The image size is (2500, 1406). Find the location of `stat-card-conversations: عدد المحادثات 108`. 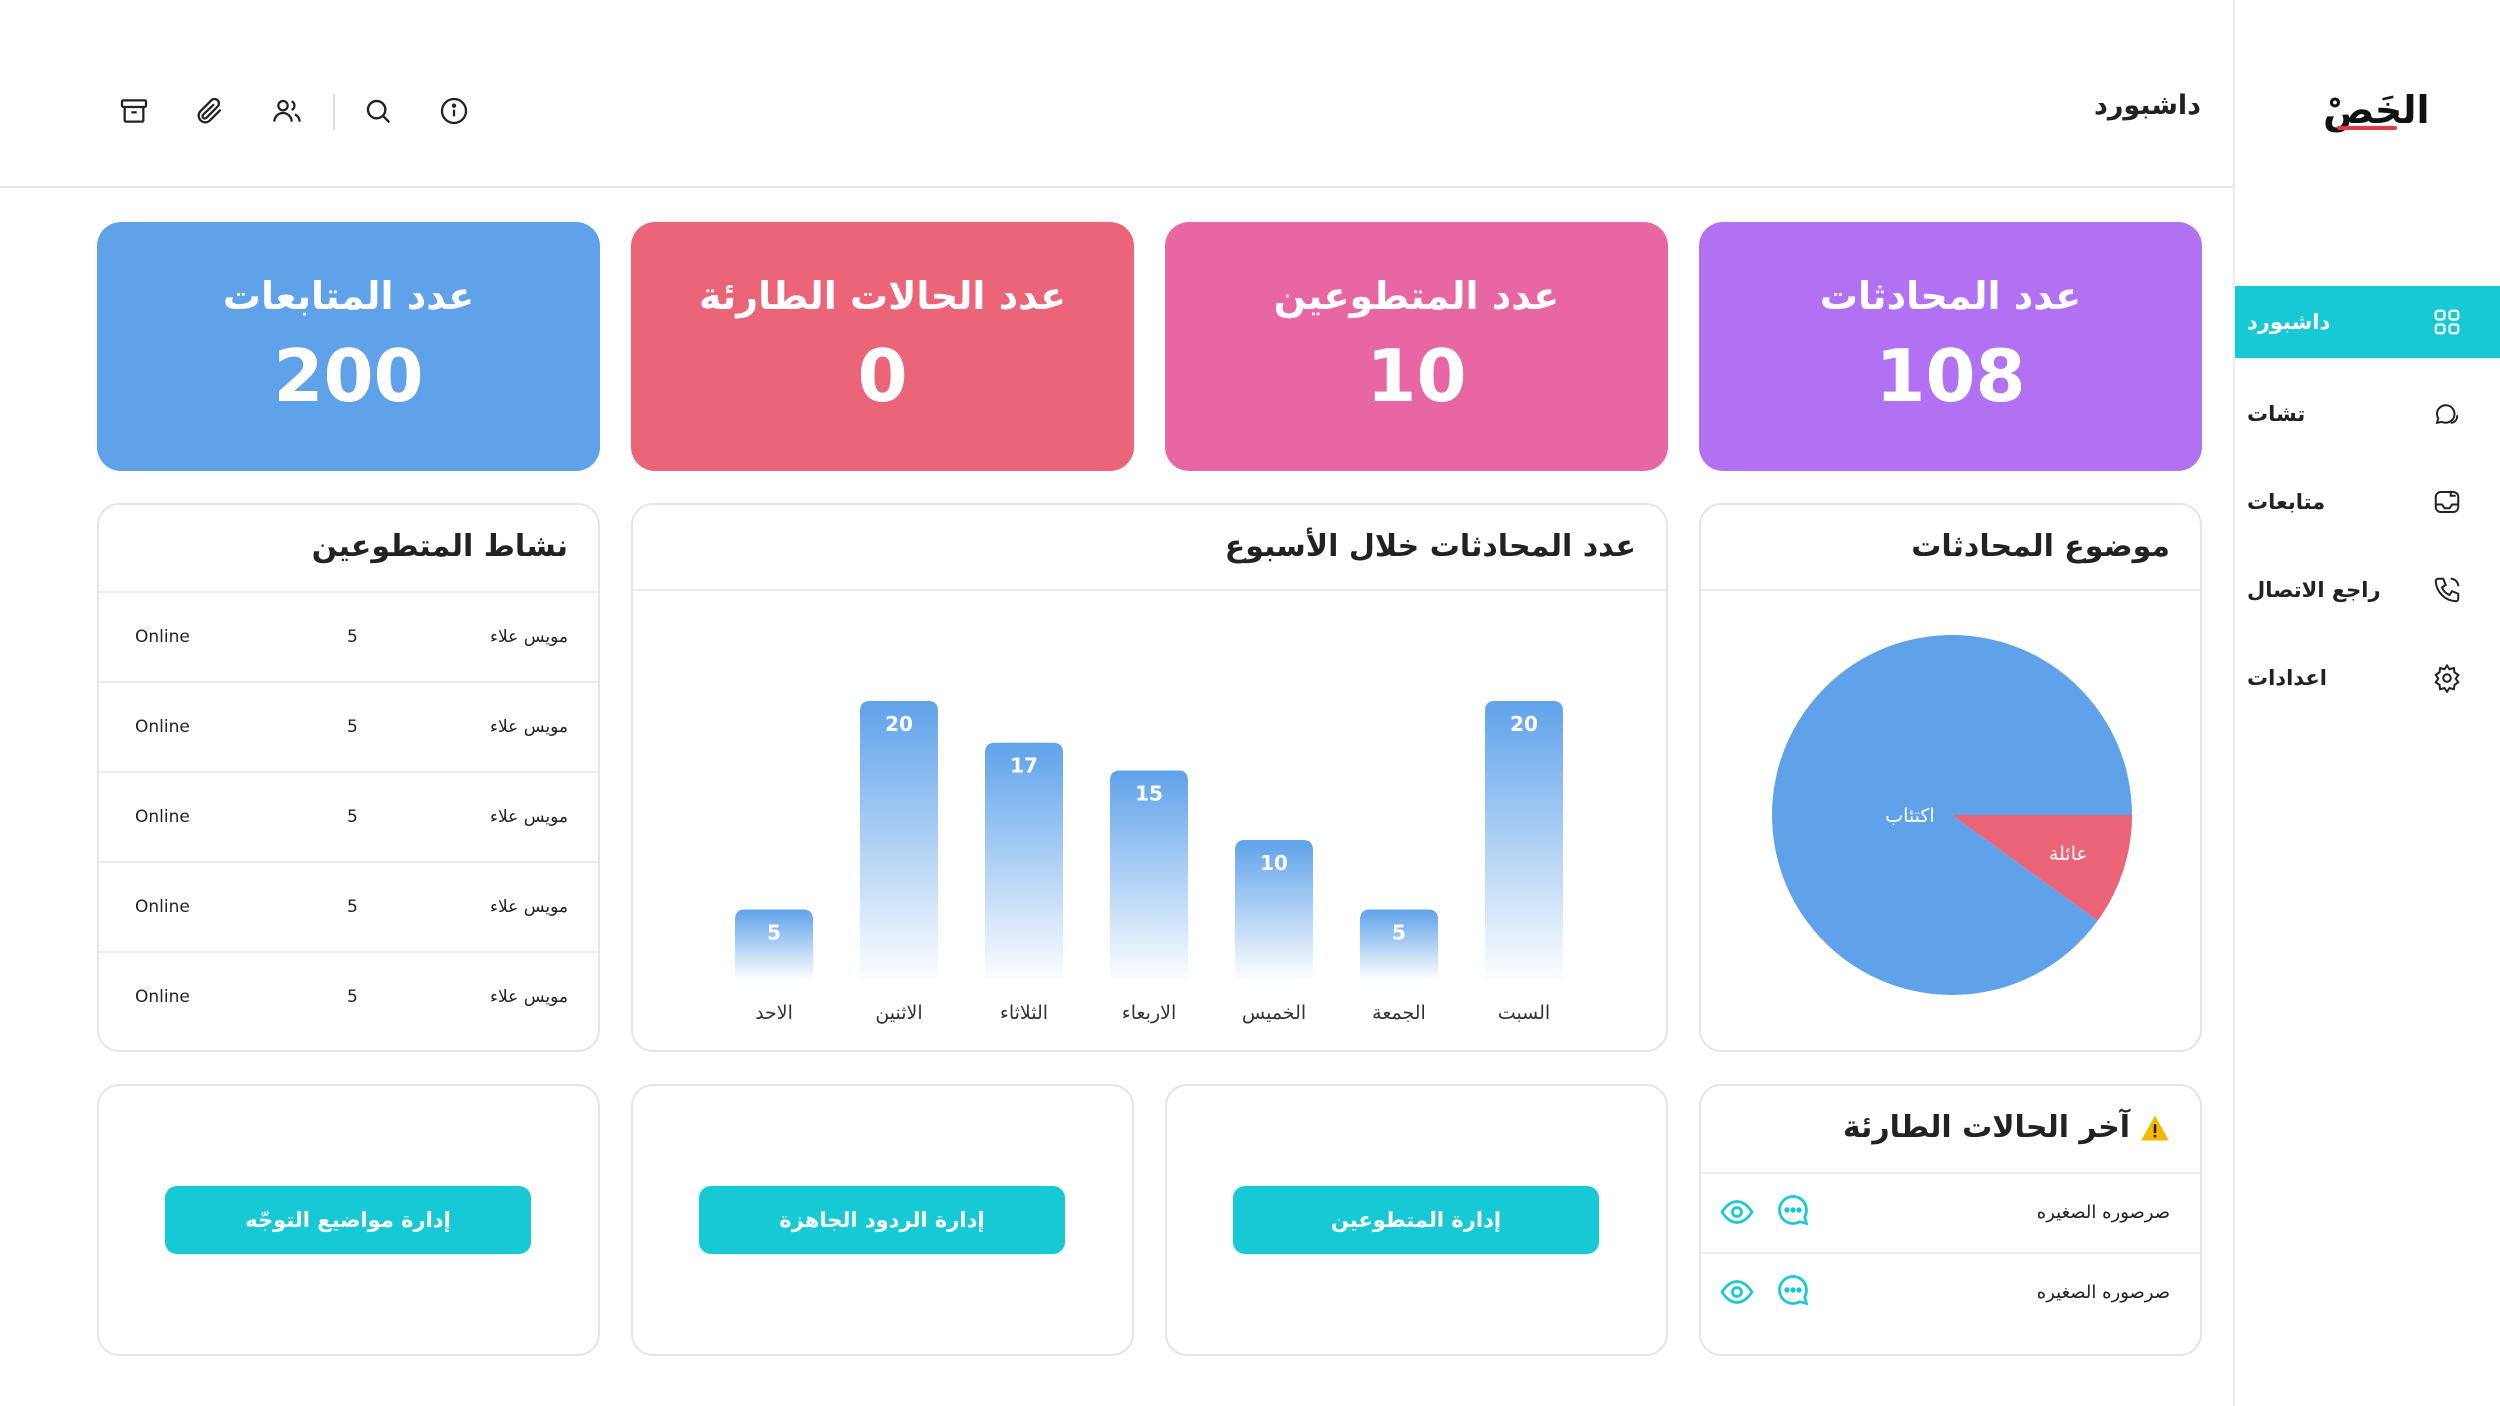

stat-card-conversations: عدد المحادثات 108 is located at coordinates (1950, 346).